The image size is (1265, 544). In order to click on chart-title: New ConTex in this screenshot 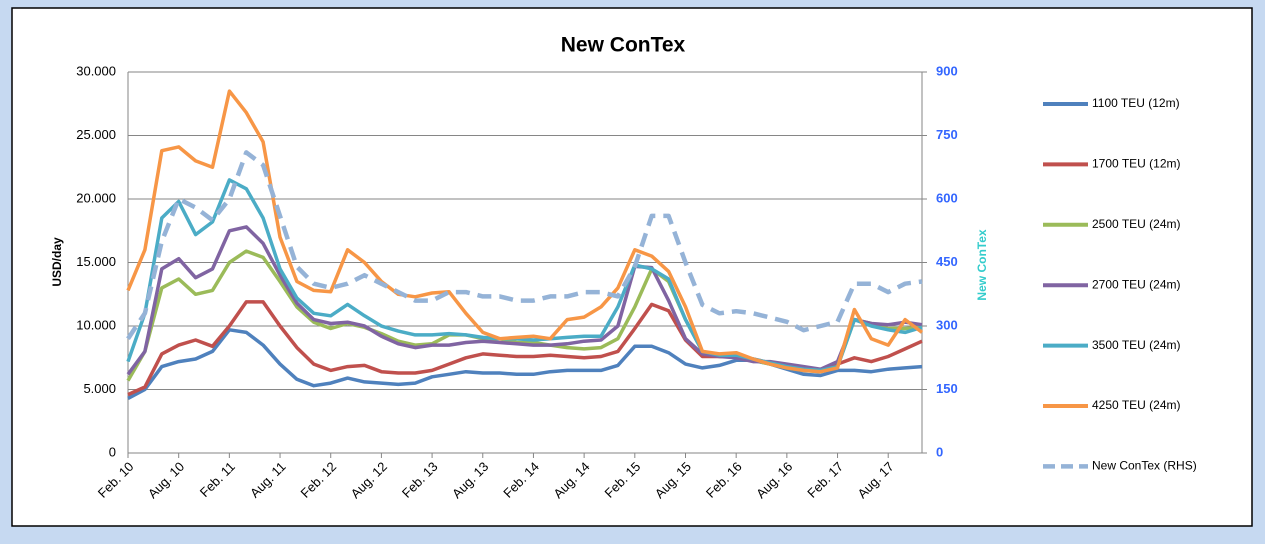, I will do `click(623, 45)`.